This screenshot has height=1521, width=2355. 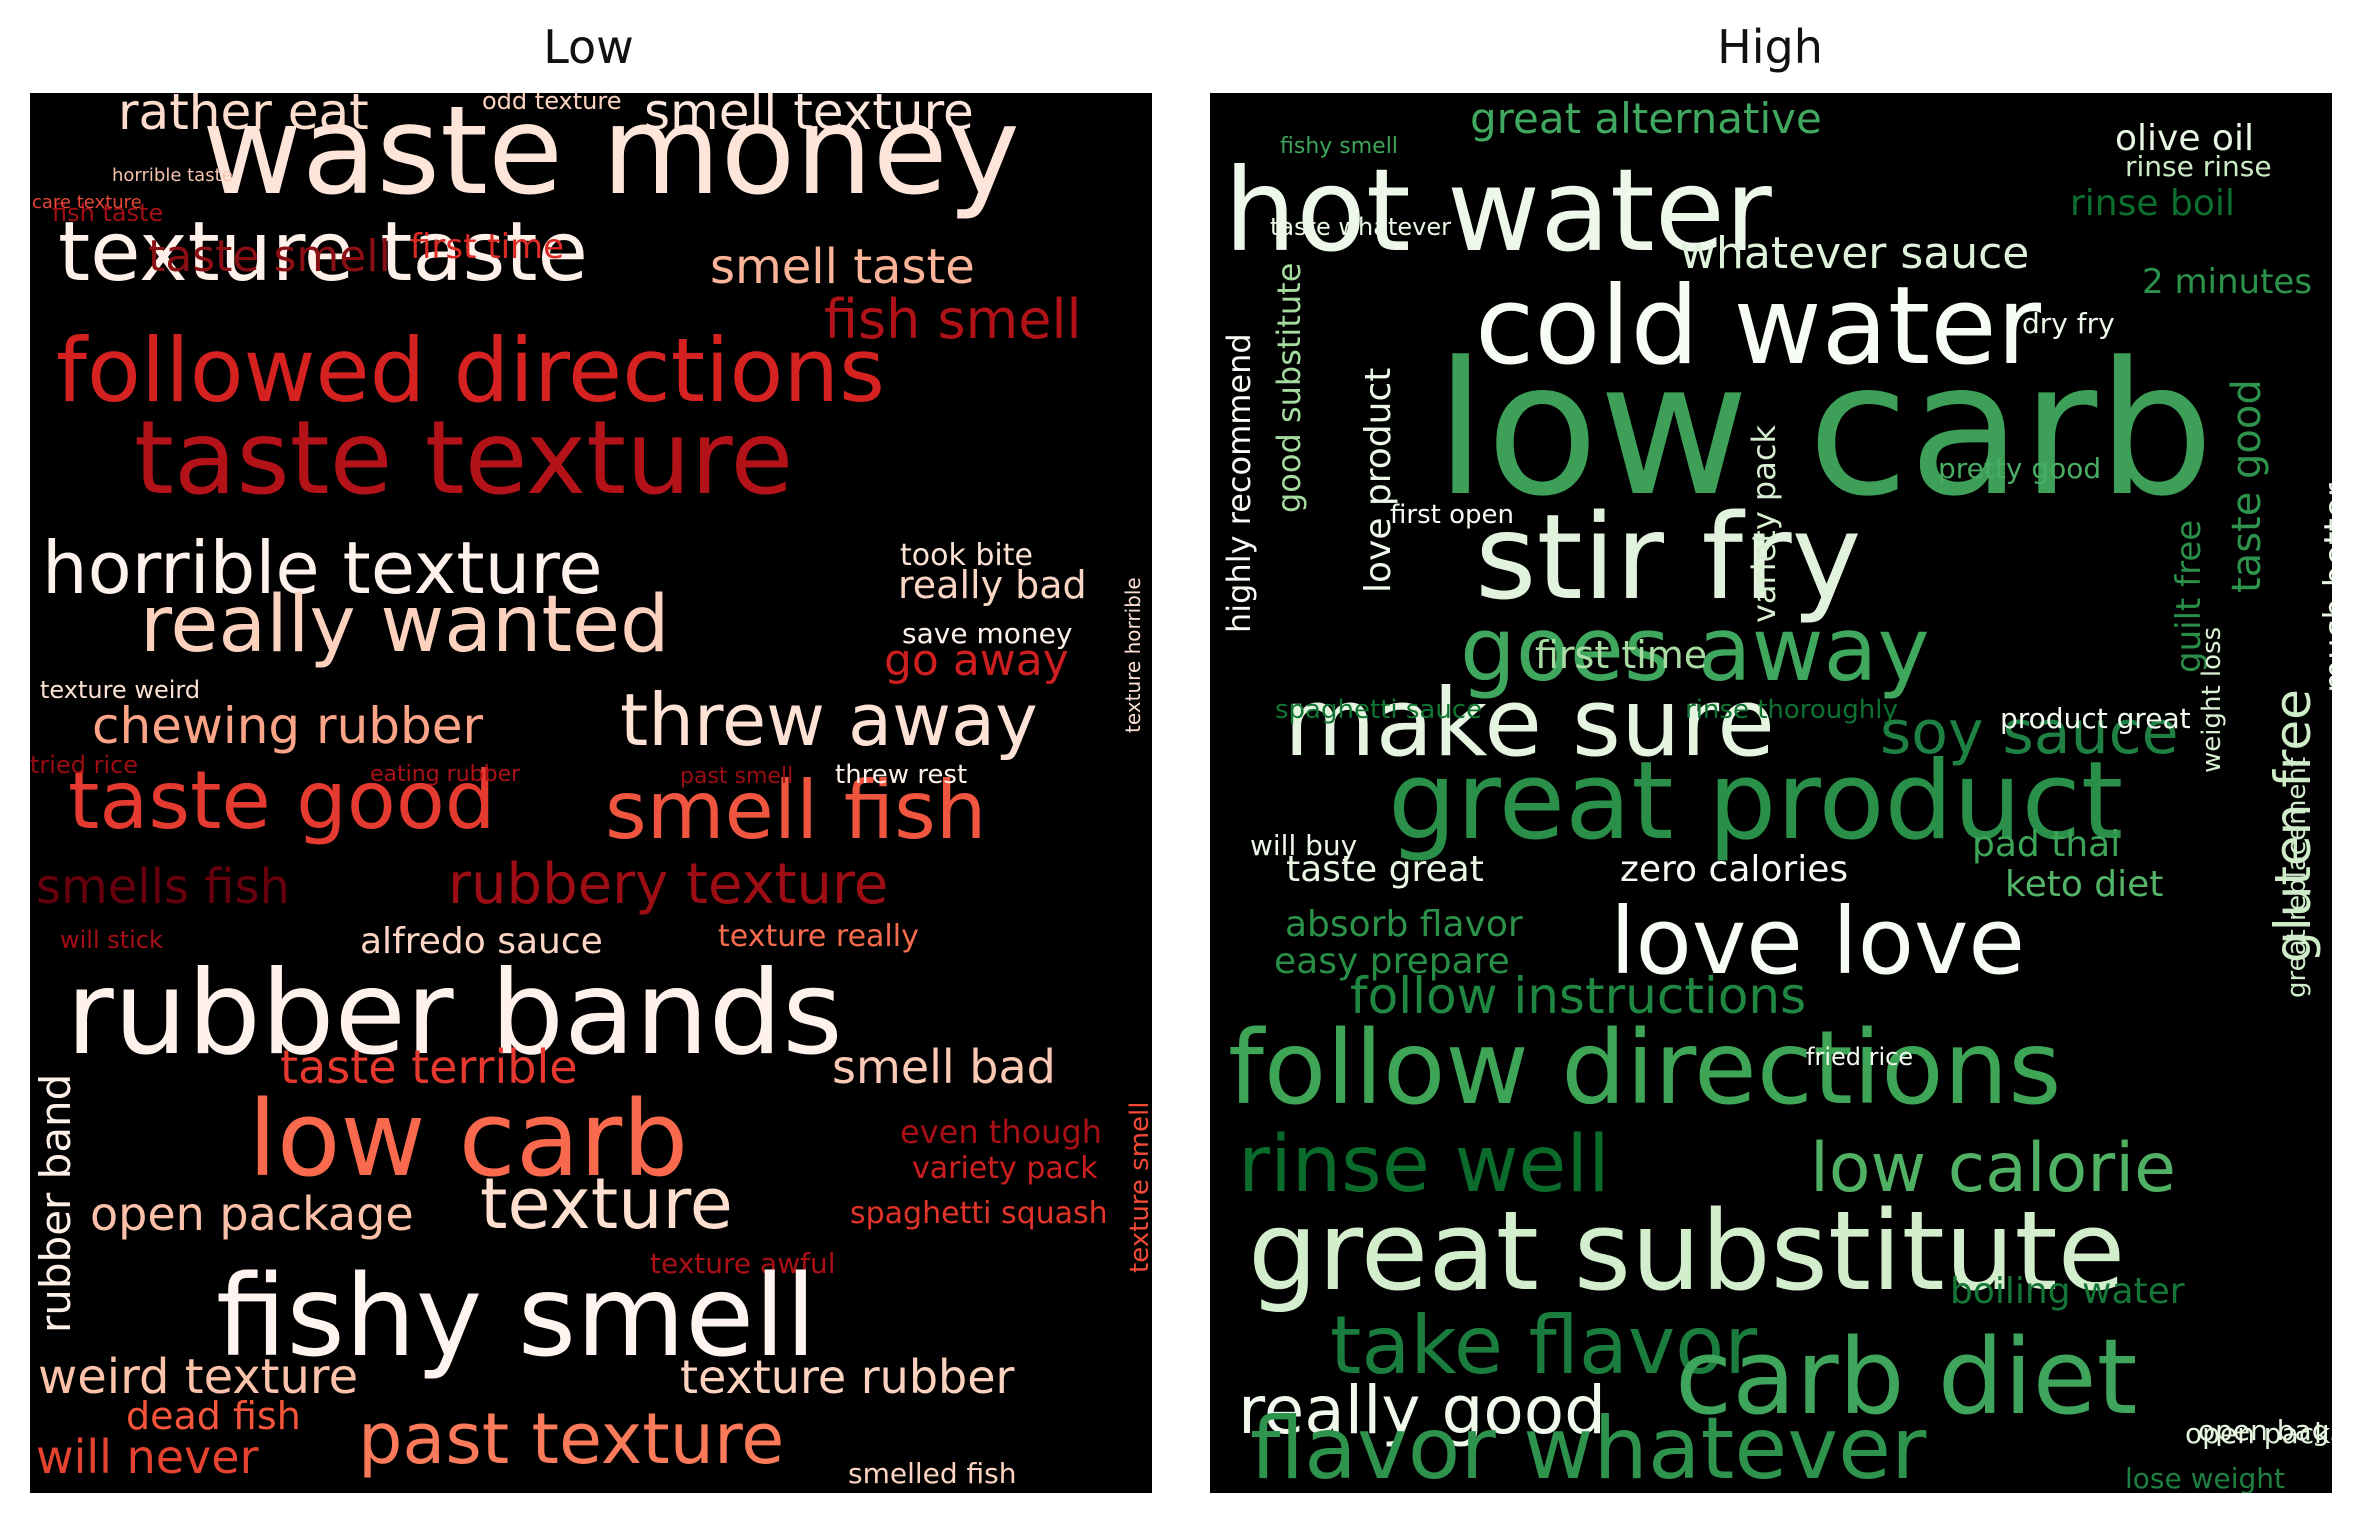 I want to click on word-high-13: goes away, so click(x=1695, y=649).